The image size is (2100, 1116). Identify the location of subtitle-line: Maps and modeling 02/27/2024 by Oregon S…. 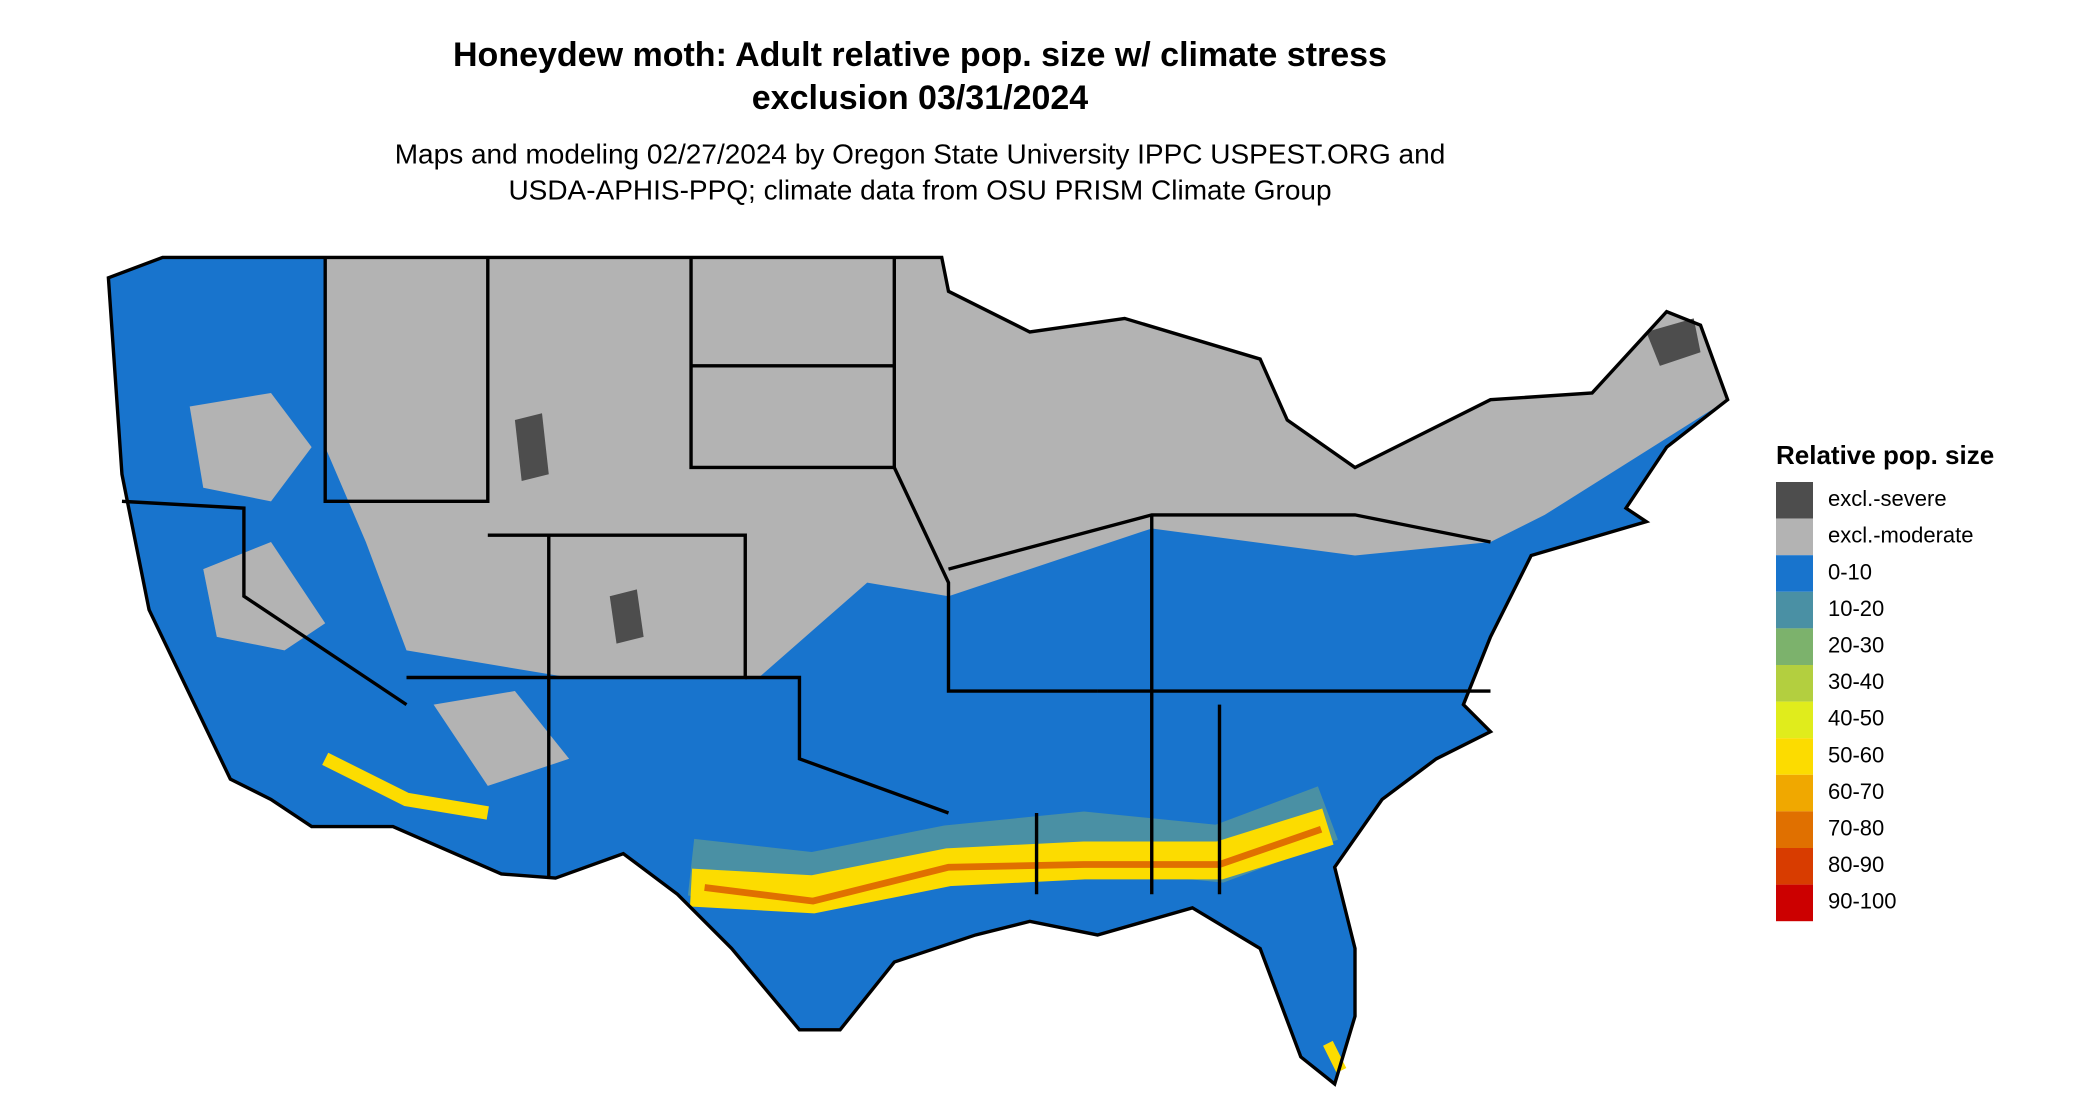
(920, 153).